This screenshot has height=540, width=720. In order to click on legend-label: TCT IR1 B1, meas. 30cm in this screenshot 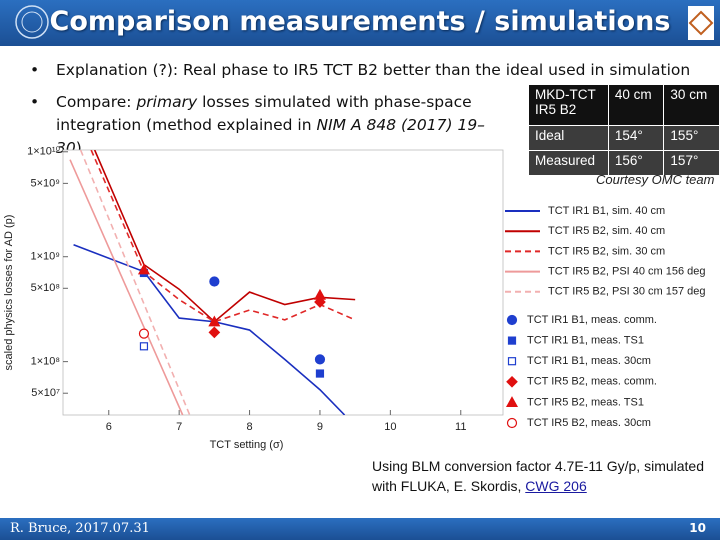, I will do `click(589, 361)`.